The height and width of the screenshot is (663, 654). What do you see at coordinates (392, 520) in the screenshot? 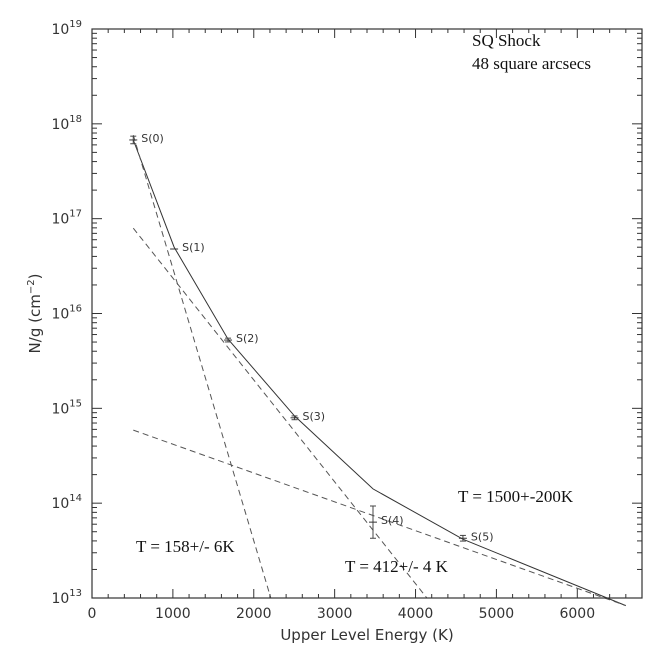
I see `point-label: S(4)` at bounding box center [392, 520].